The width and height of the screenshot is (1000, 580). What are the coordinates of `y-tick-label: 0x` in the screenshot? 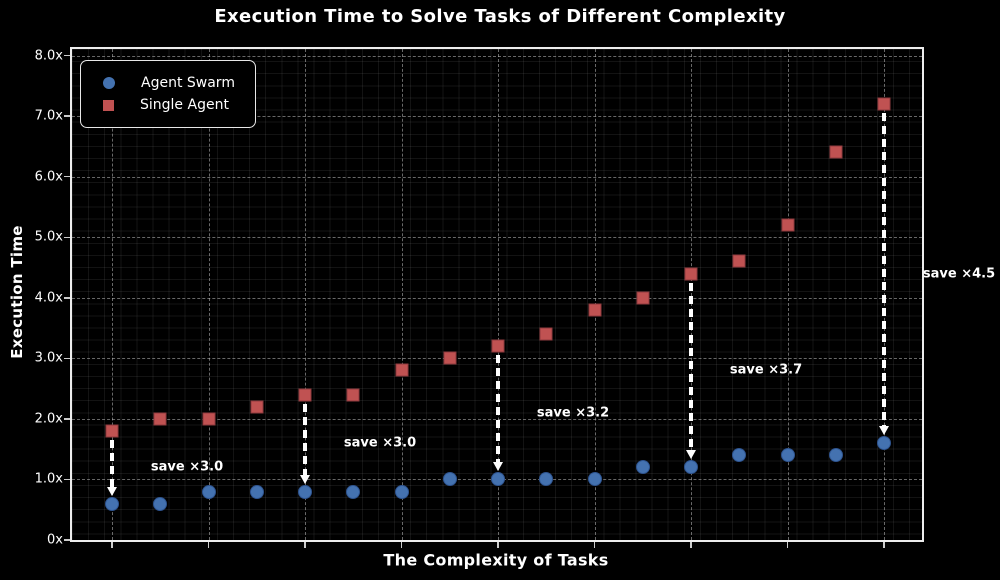 It's located at (55, 540).